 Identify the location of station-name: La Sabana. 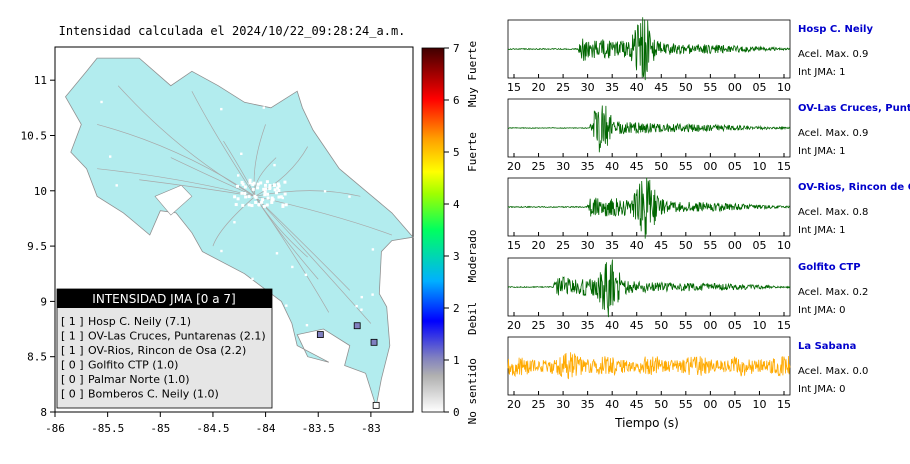
(827, 346).